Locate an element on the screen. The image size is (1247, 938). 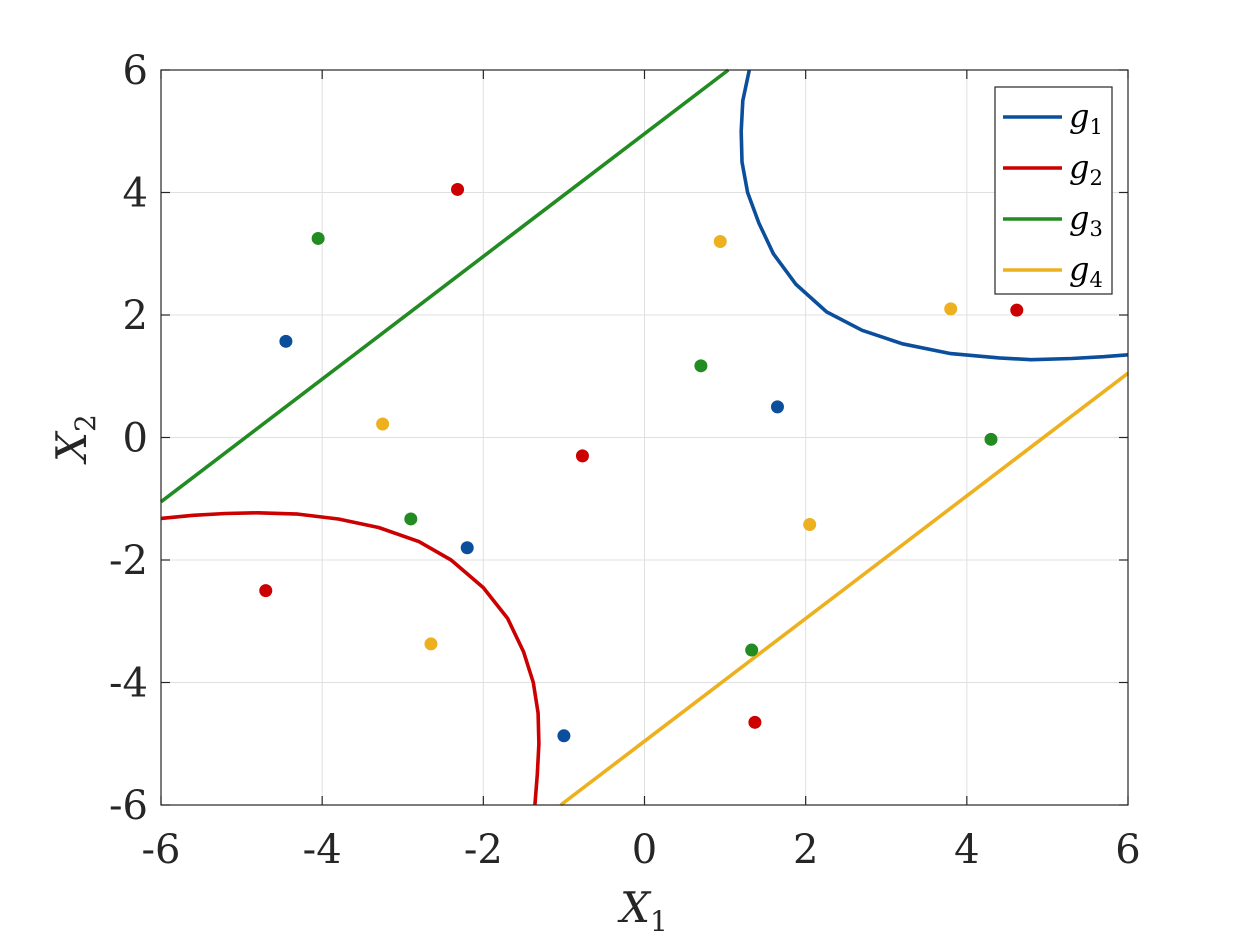
y-tick-label: 4 is located at coordinates (135, 194).